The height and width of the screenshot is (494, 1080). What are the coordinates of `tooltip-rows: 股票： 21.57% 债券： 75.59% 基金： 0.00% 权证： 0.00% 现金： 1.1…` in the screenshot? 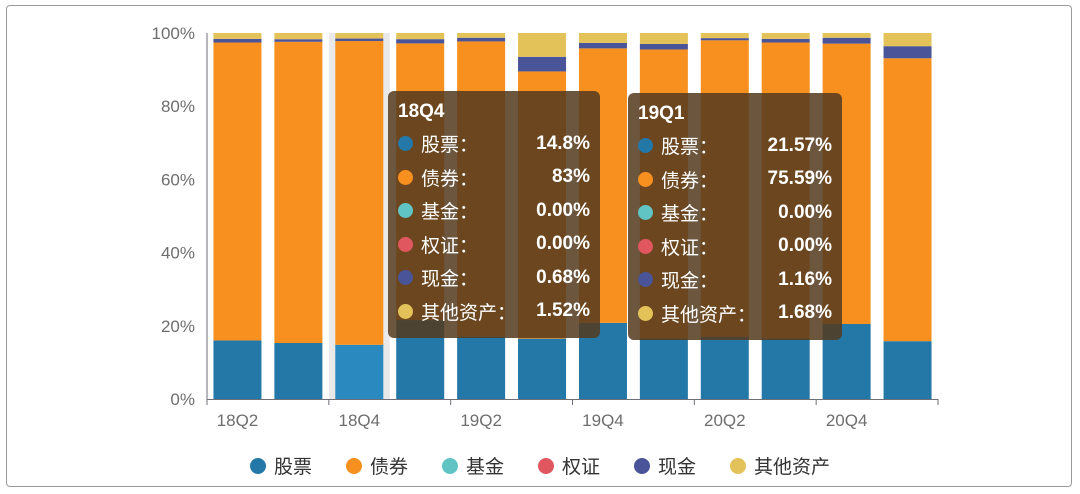 It's located at (735, 229).